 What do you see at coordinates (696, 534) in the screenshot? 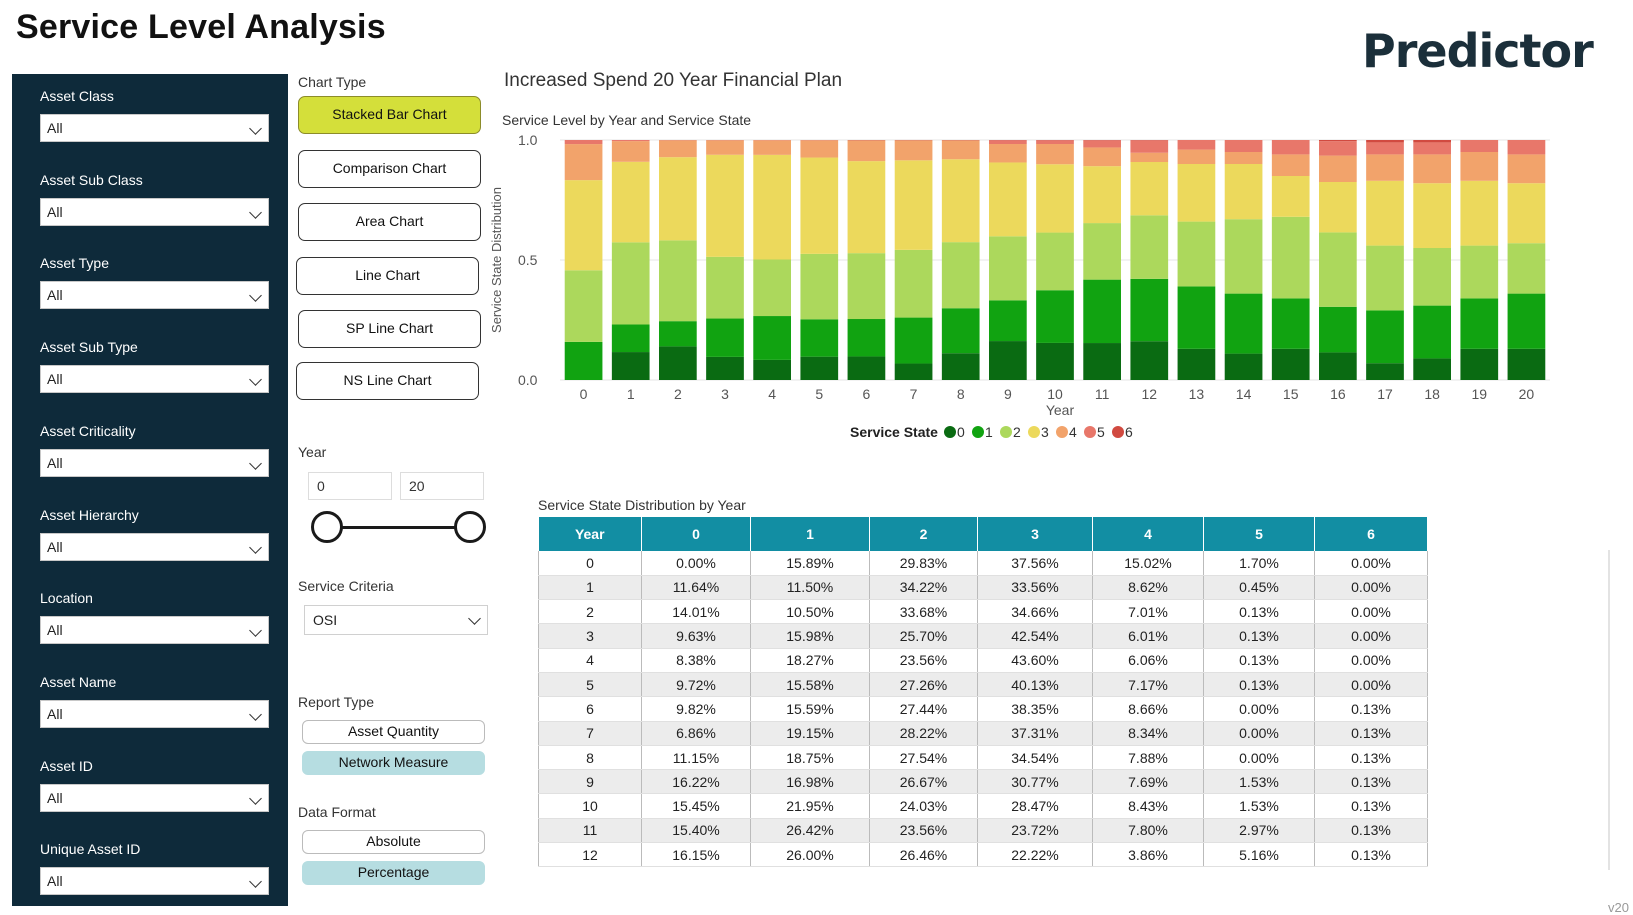
I see `column-header: 0` at bounding box center [696, 534].